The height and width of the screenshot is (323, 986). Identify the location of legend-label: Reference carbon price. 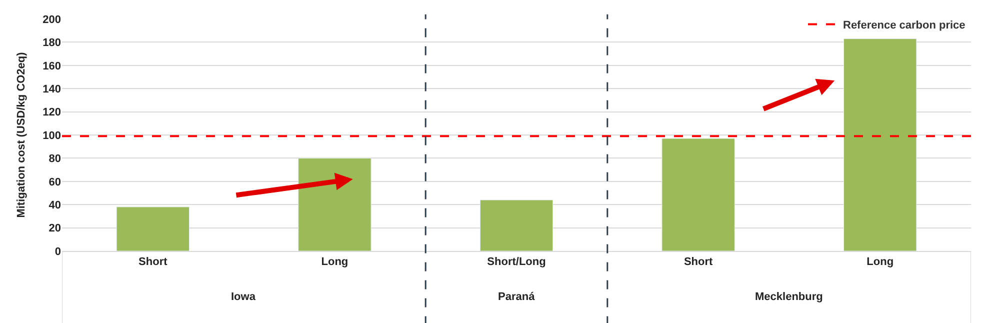
(904, 26).